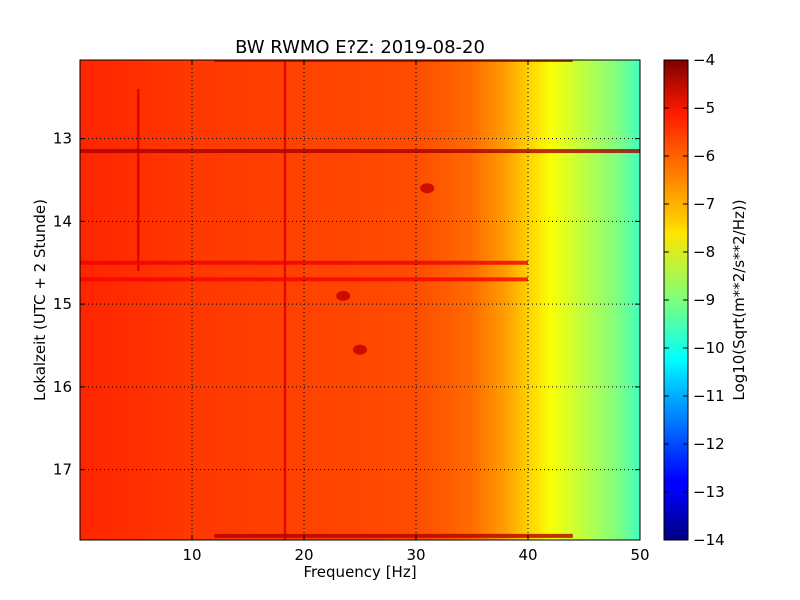 This screenshot has width=800, height=600. Describe the element at coordinates (360, 47) in the screenshot. I see `chart-title: BW RWMO E?Z: 2019-08-20` at that location.